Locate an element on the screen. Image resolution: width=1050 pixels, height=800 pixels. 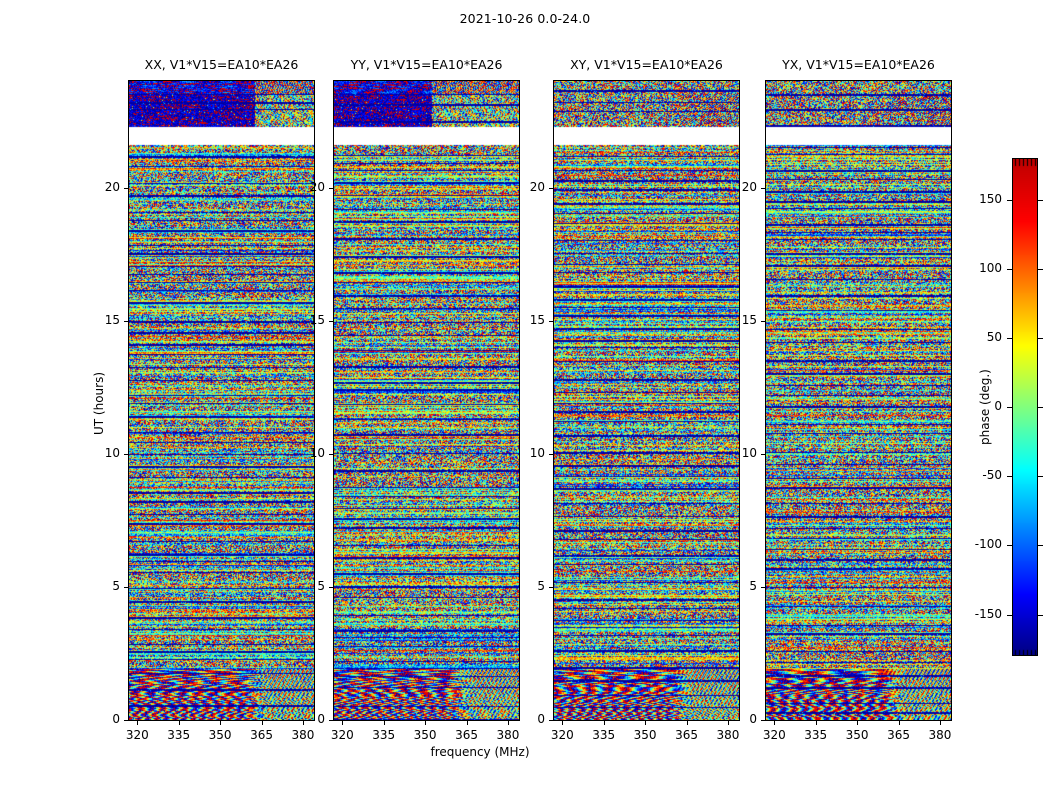
heatmap-panel-yy is located at coordinates (426, 400).